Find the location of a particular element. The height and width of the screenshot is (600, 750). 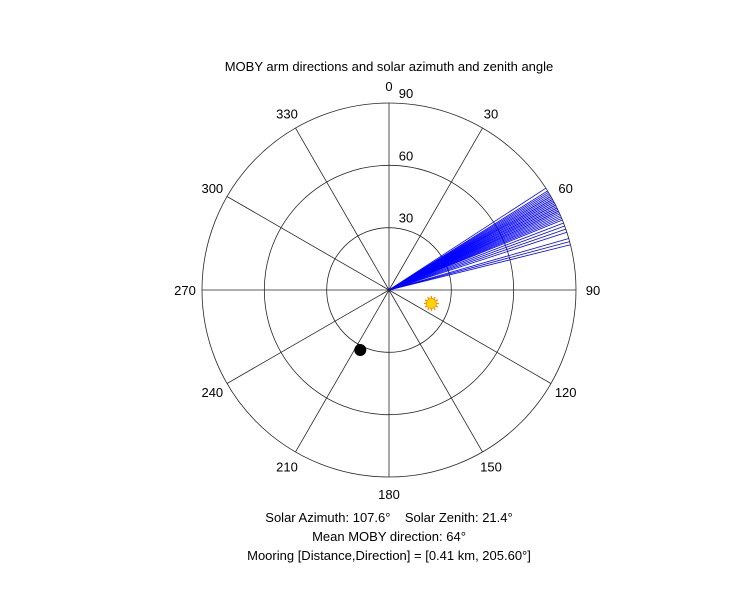

radial-tick-label-60: 60 is located at coordinates (406, 155).